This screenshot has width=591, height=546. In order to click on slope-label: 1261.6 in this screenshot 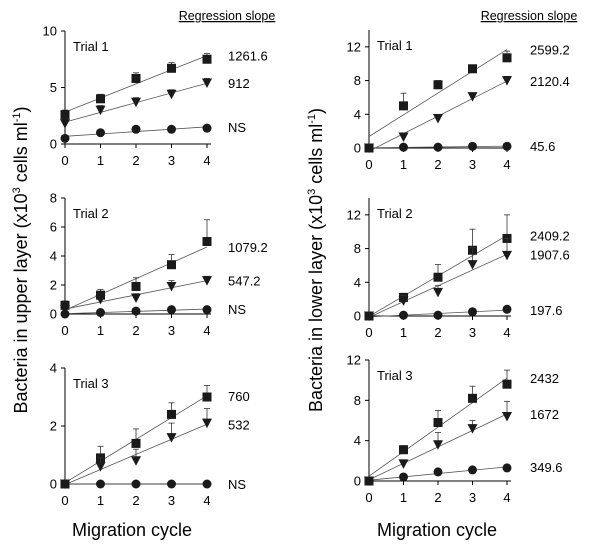, I will do `click(248, 56)`.